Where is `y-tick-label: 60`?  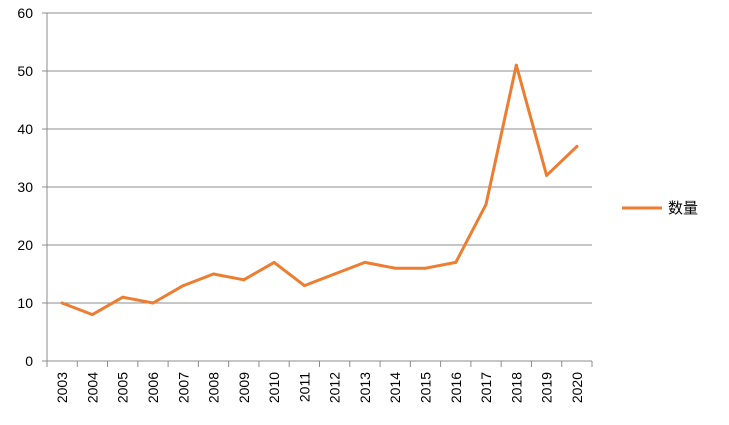
y-tick-label: 60 is located at coordinates (25, 13).